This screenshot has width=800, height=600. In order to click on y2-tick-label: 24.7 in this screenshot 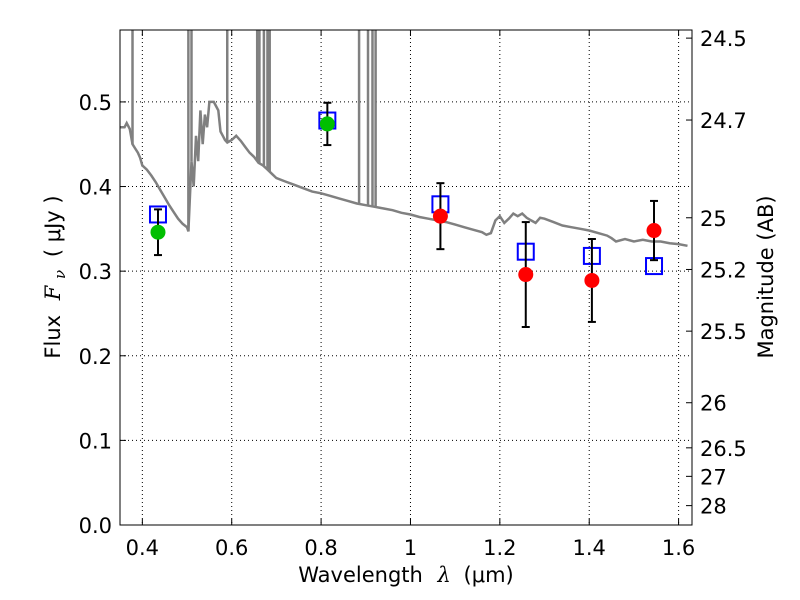, I will do `click(723, 121)`.